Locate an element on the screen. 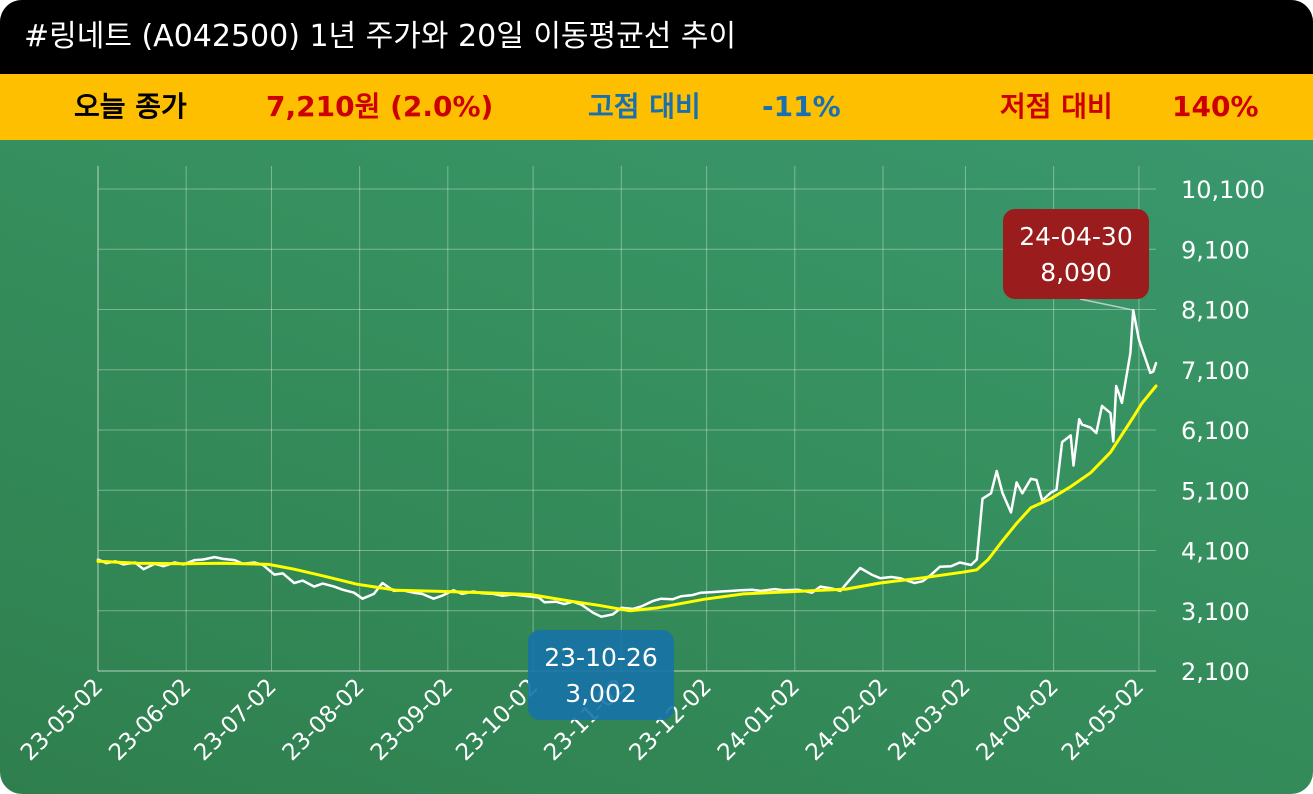 The width and height of the screenshot is (1313, 794). y-tick-label: 6,100 is located at coordinates (1215, 431).